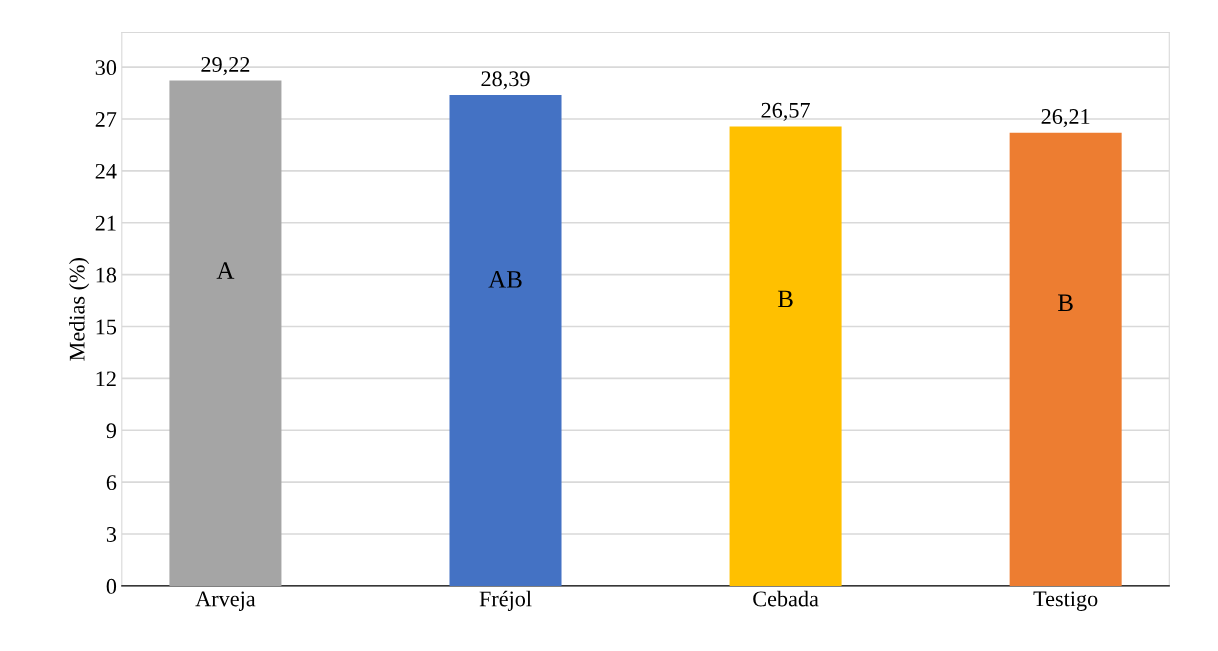 This screenshot has width=1218, height=651. I want to click on y-tick-label: 6, so click(111, 483).